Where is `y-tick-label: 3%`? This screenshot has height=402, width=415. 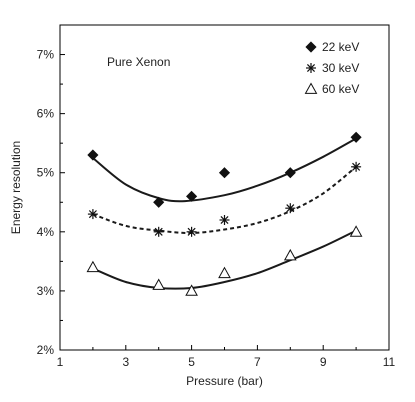 y-tick-label: 3% is located at coordinates (46, 291).